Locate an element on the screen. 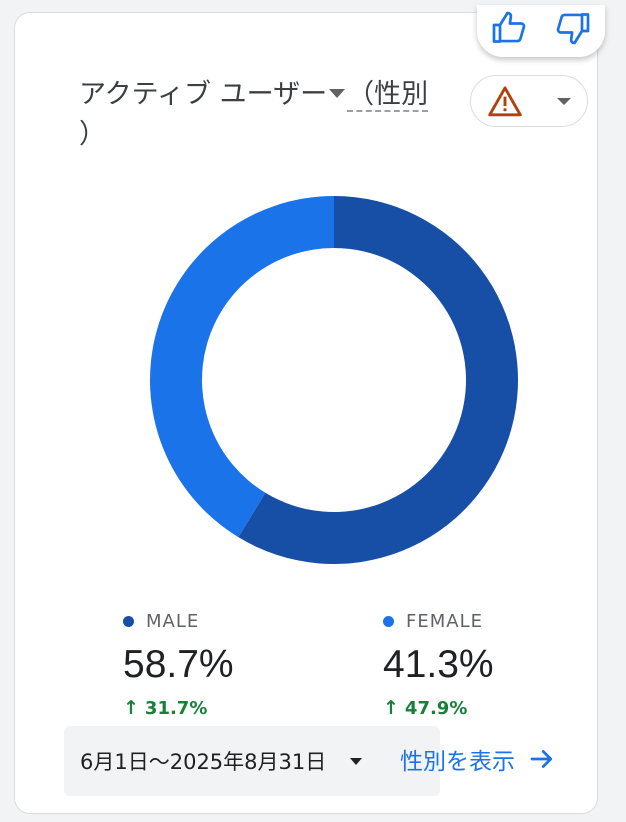  legend-change-female: 47.9% is located at coordinates (436, 708).